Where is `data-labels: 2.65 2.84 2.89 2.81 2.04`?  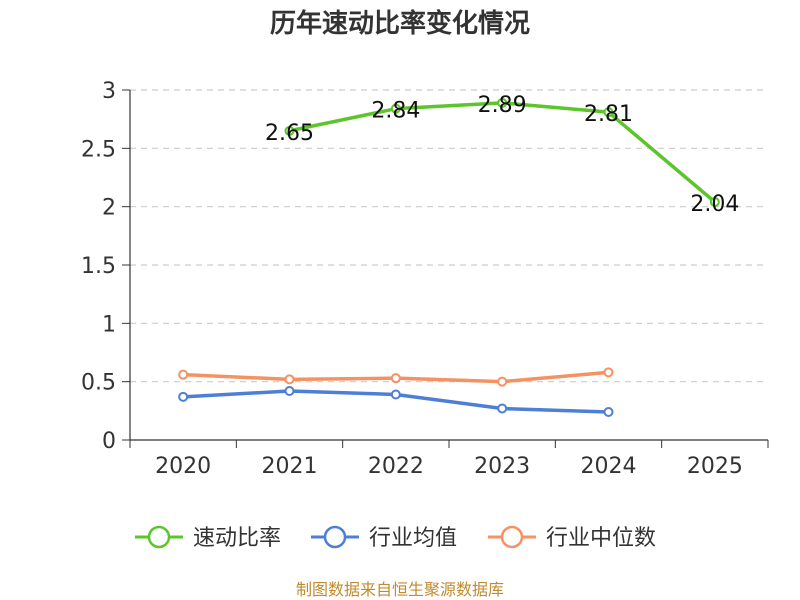
data-labels: 2.65 2.84 2.89 2.81 2.04 is located at coordinates (502, 155).